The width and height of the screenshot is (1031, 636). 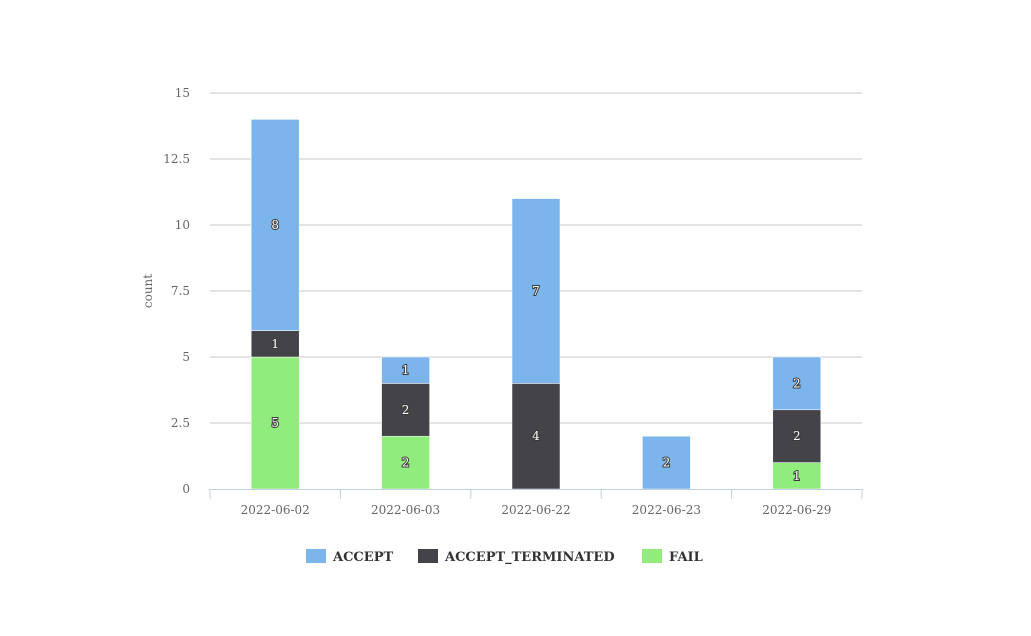 I want to click on bar-data-label: 7, so click(x=536, y=291).